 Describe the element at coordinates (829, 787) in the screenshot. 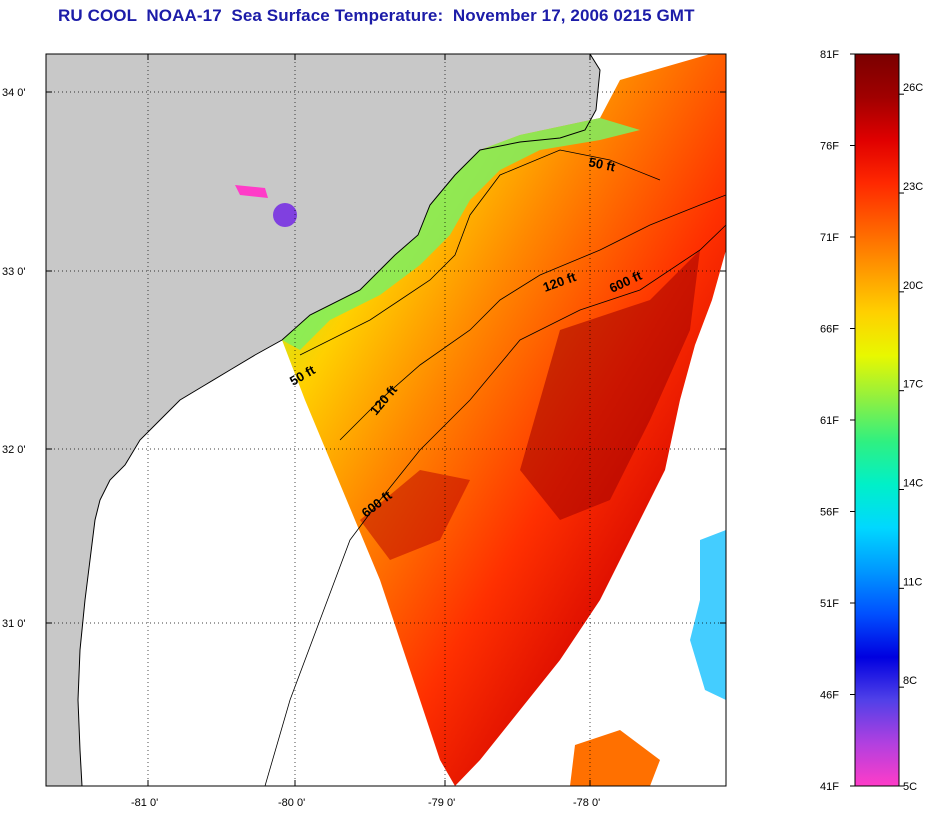

I see `colorbar-f-label: 41F` at that location.